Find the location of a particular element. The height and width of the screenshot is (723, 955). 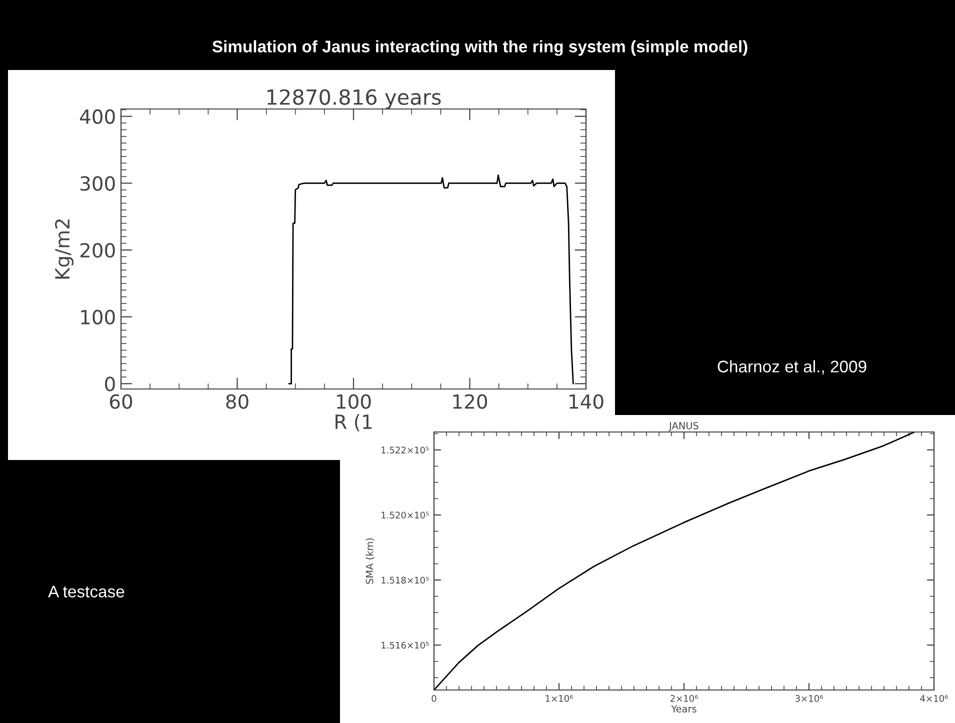

x-axis-title: R (1 is located at coordinates (354, 423).